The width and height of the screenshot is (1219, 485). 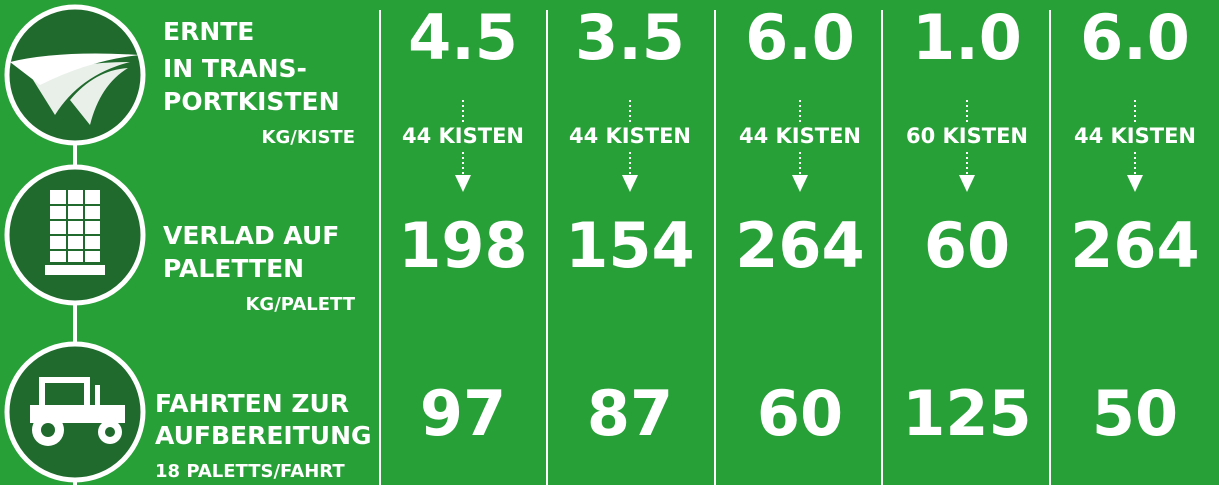 I want to click on row-label: VERLAD AUF, so click(x=251, y=235).